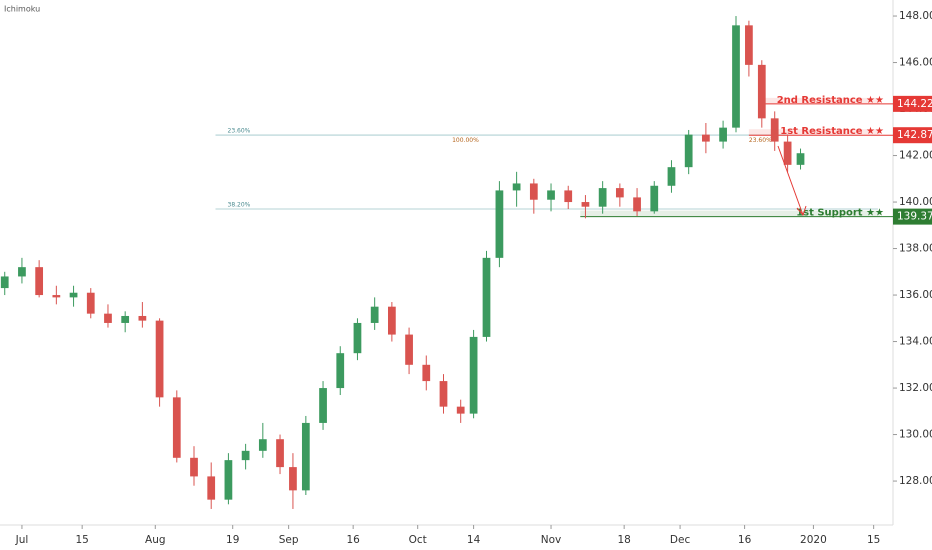 This screenshot has width=932, height=550. I want to click on price-label: 142.875, so click(914, 135).